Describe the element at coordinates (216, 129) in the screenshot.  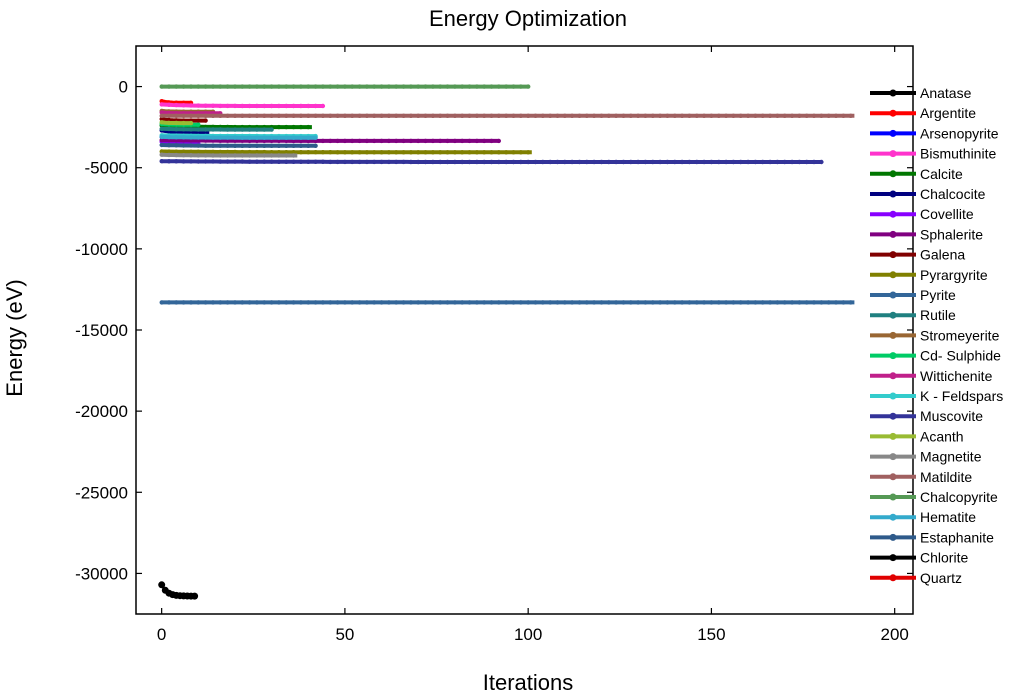
I see `series-rutile` at that location.